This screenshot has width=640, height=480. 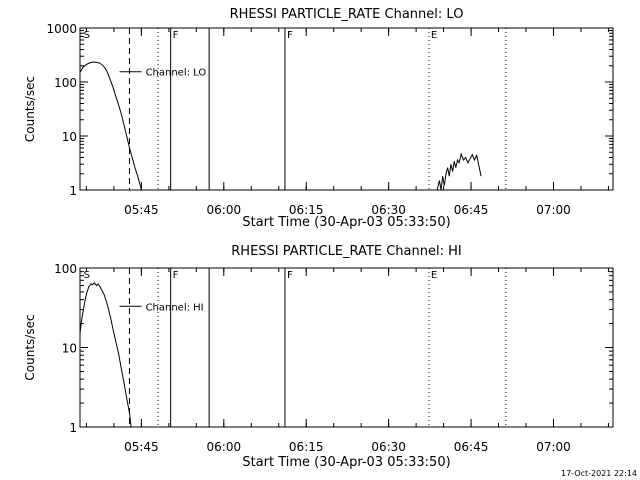 What do you see at coordinates (176, 73) in the screenshot?
I see `legend-label: Channel: LO` at bounding box center [176, 73].